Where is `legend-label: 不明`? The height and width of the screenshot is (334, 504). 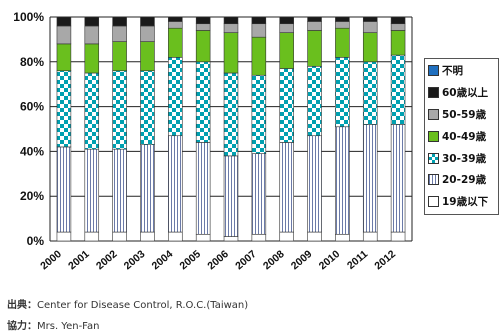
legend-label: 不明 is located at coordinates (452, 71).